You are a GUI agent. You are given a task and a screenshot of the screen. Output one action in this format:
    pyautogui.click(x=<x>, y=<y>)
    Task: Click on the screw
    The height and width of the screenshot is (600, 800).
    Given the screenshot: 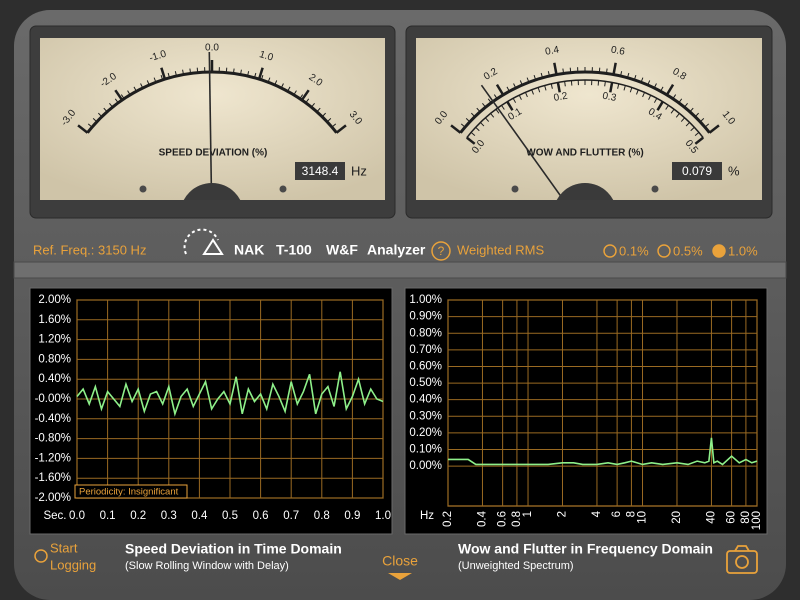 What is the action you would take?
    pyautogui.click(x=515, y=189)
    